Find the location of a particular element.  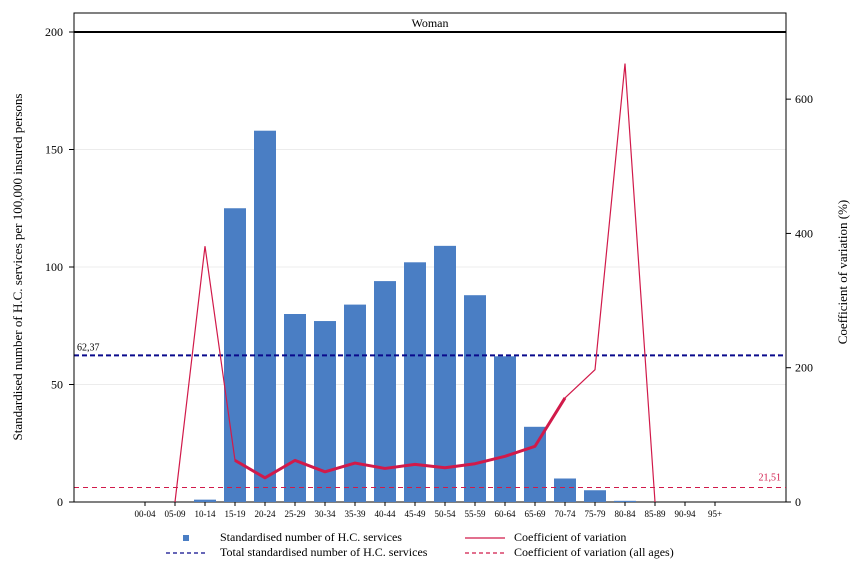

x-tick-label: 70-74 is located at coordinates (565, 514).